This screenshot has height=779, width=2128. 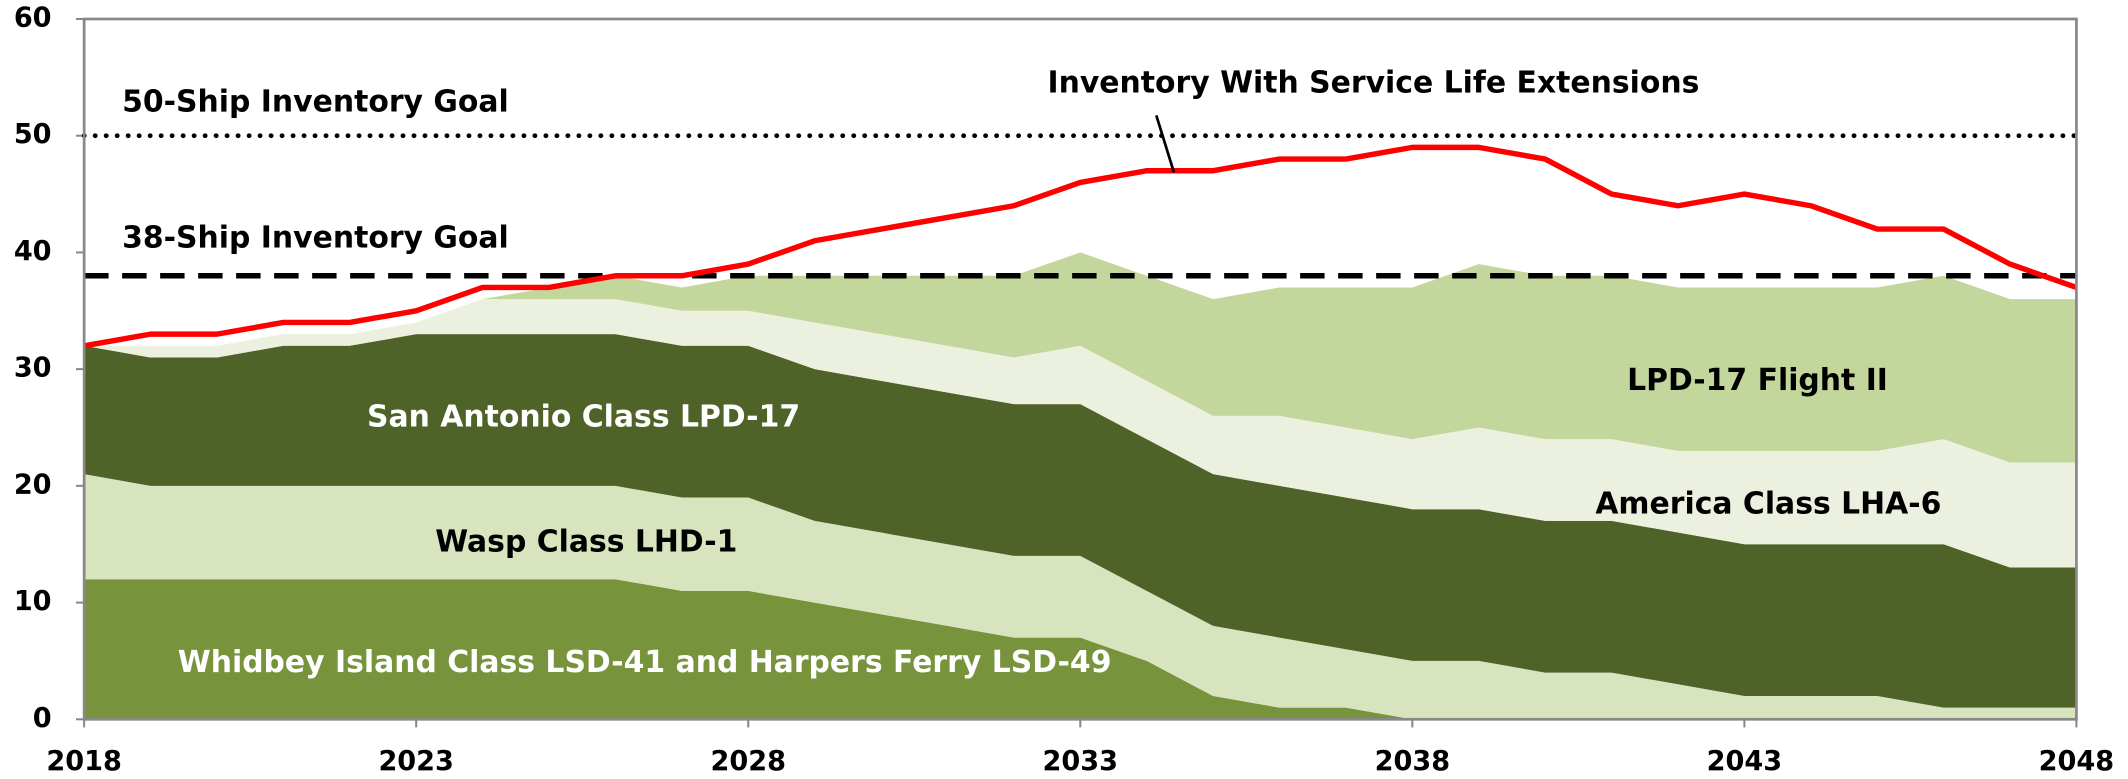 What do you see at coordinates (1165, 143) in the screenshot?
I see `leader` at bounding box center [1165, 143].